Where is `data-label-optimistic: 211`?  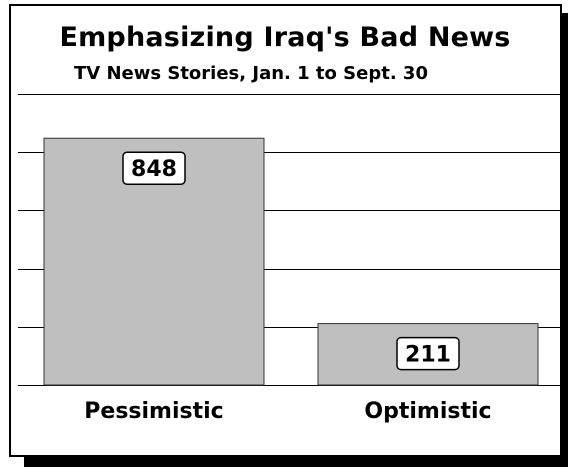
data-label-optimistic: 211 is located at coordinates (428, 355).